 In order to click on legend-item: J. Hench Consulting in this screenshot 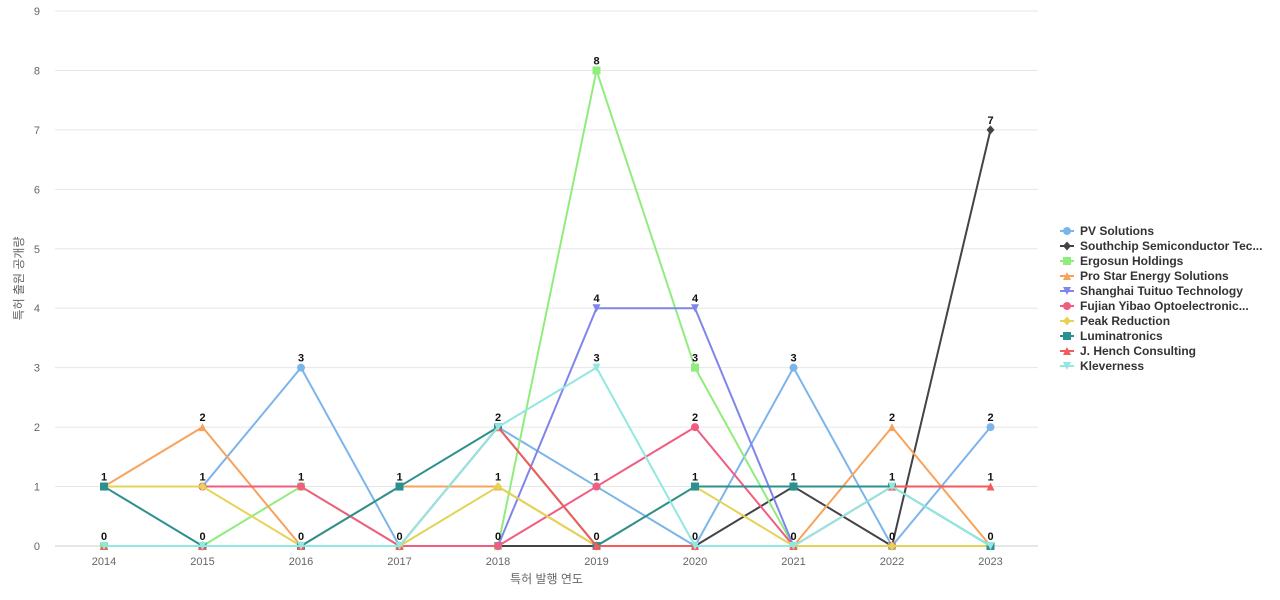, I will do `click(1128, 351)`.